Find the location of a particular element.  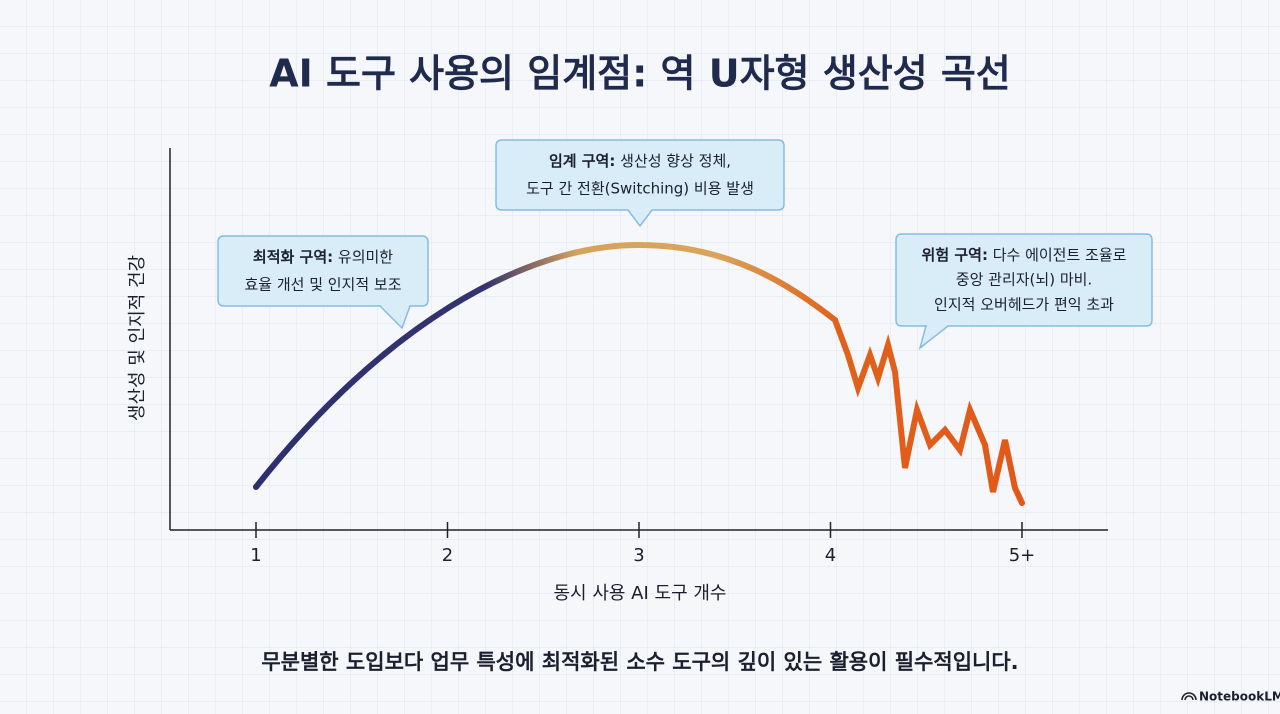

callout-label: 위험 구역: is located at coordinates (955, 255).